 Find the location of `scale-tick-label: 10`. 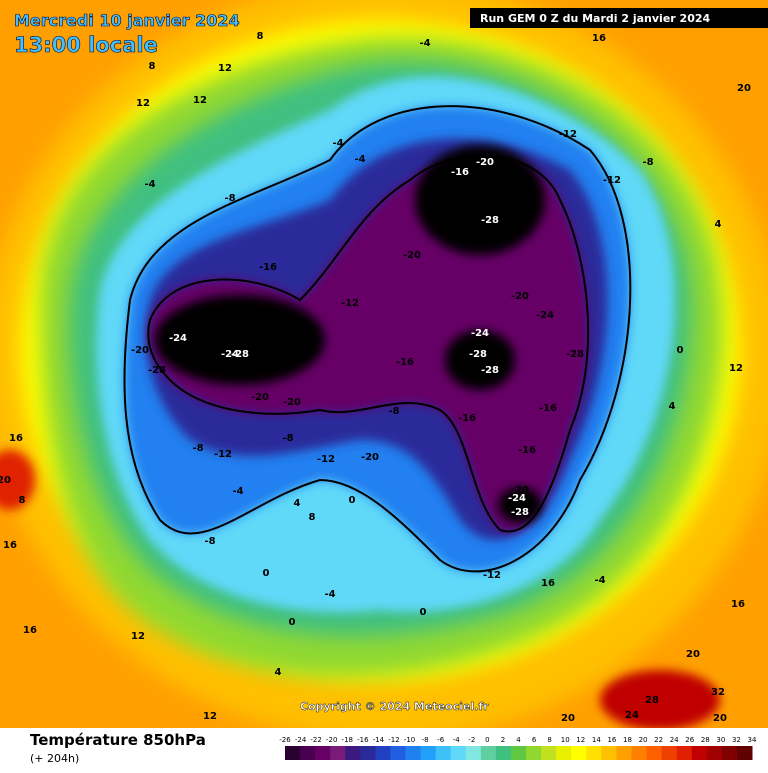

scale-tick-label: 10 is located at coordinates (565, 740).